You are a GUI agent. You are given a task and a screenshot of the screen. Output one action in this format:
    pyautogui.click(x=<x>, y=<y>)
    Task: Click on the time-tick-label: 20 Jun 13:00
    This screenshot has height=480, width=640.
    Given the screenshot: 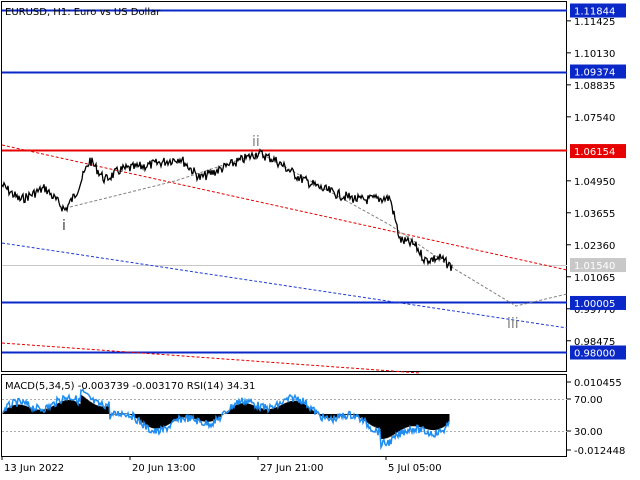 What is the action you would take?
    pyautogui.click(x=164, y=468)
    